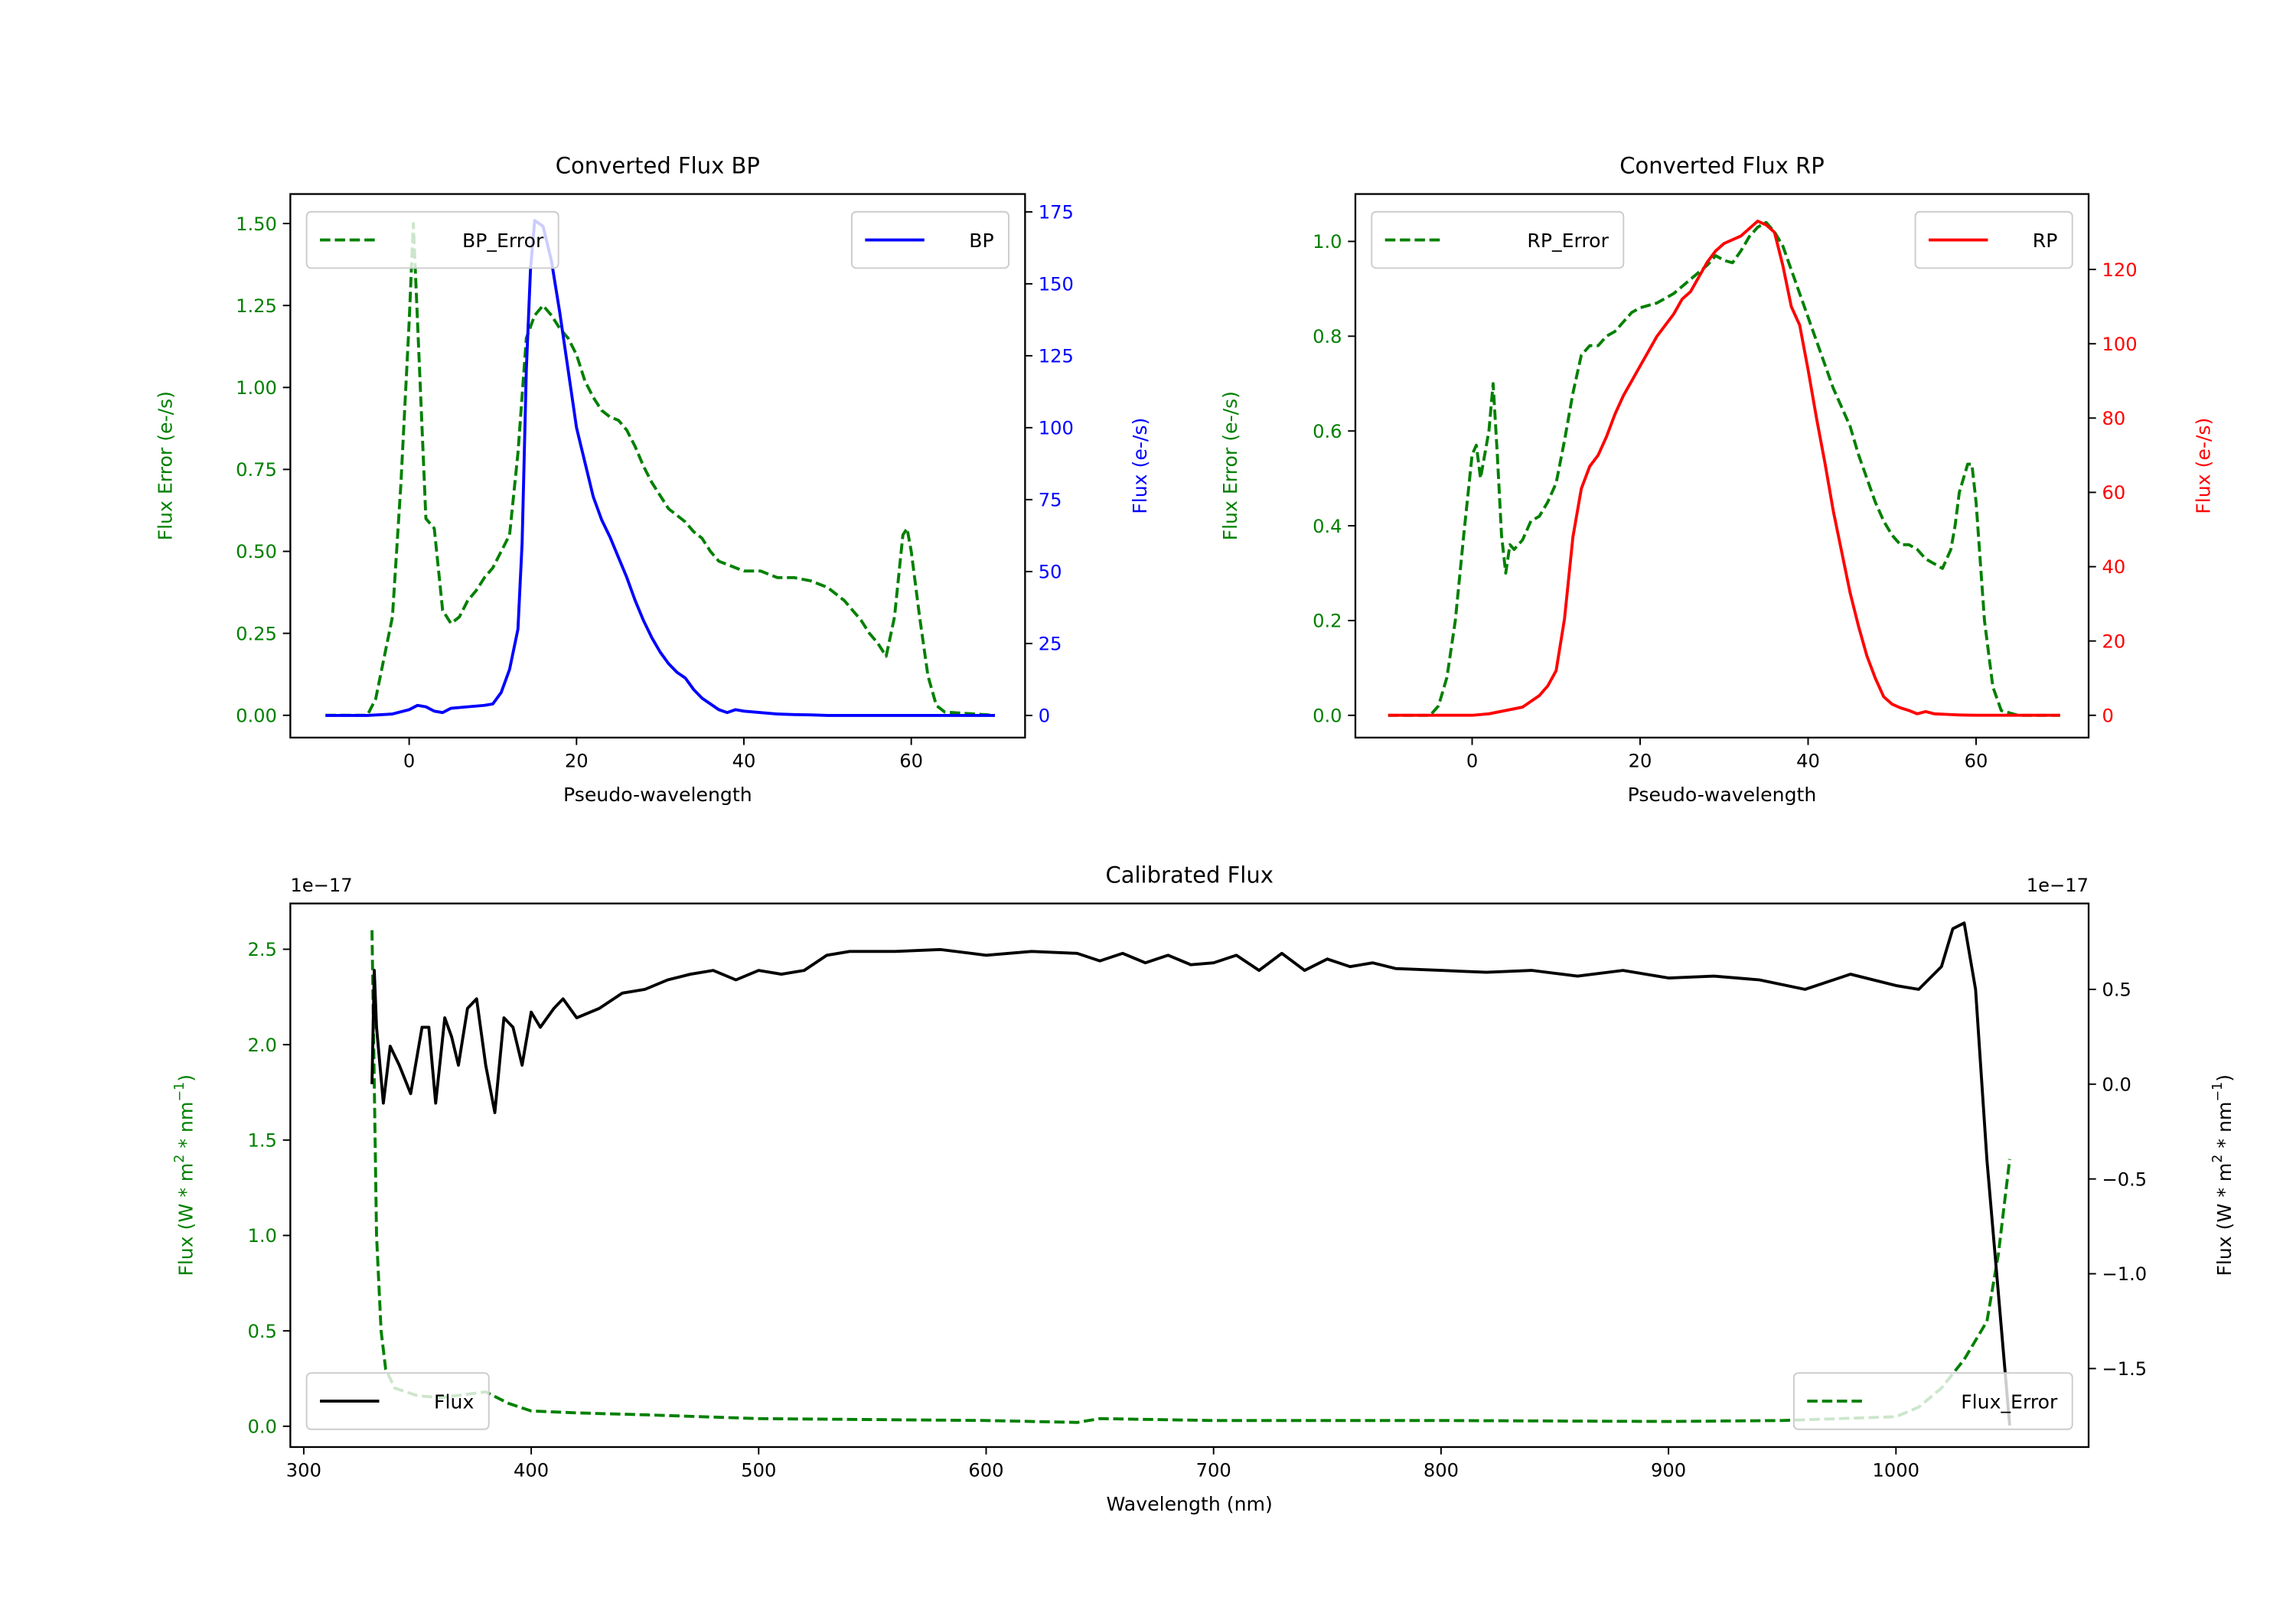 The width and height of the screenshot is (2296, 1607). What do you see at coordinates (256, 715) in the screenshot?
I see `y-left-tick-label: 0.00` at bounding box center [256, 715].